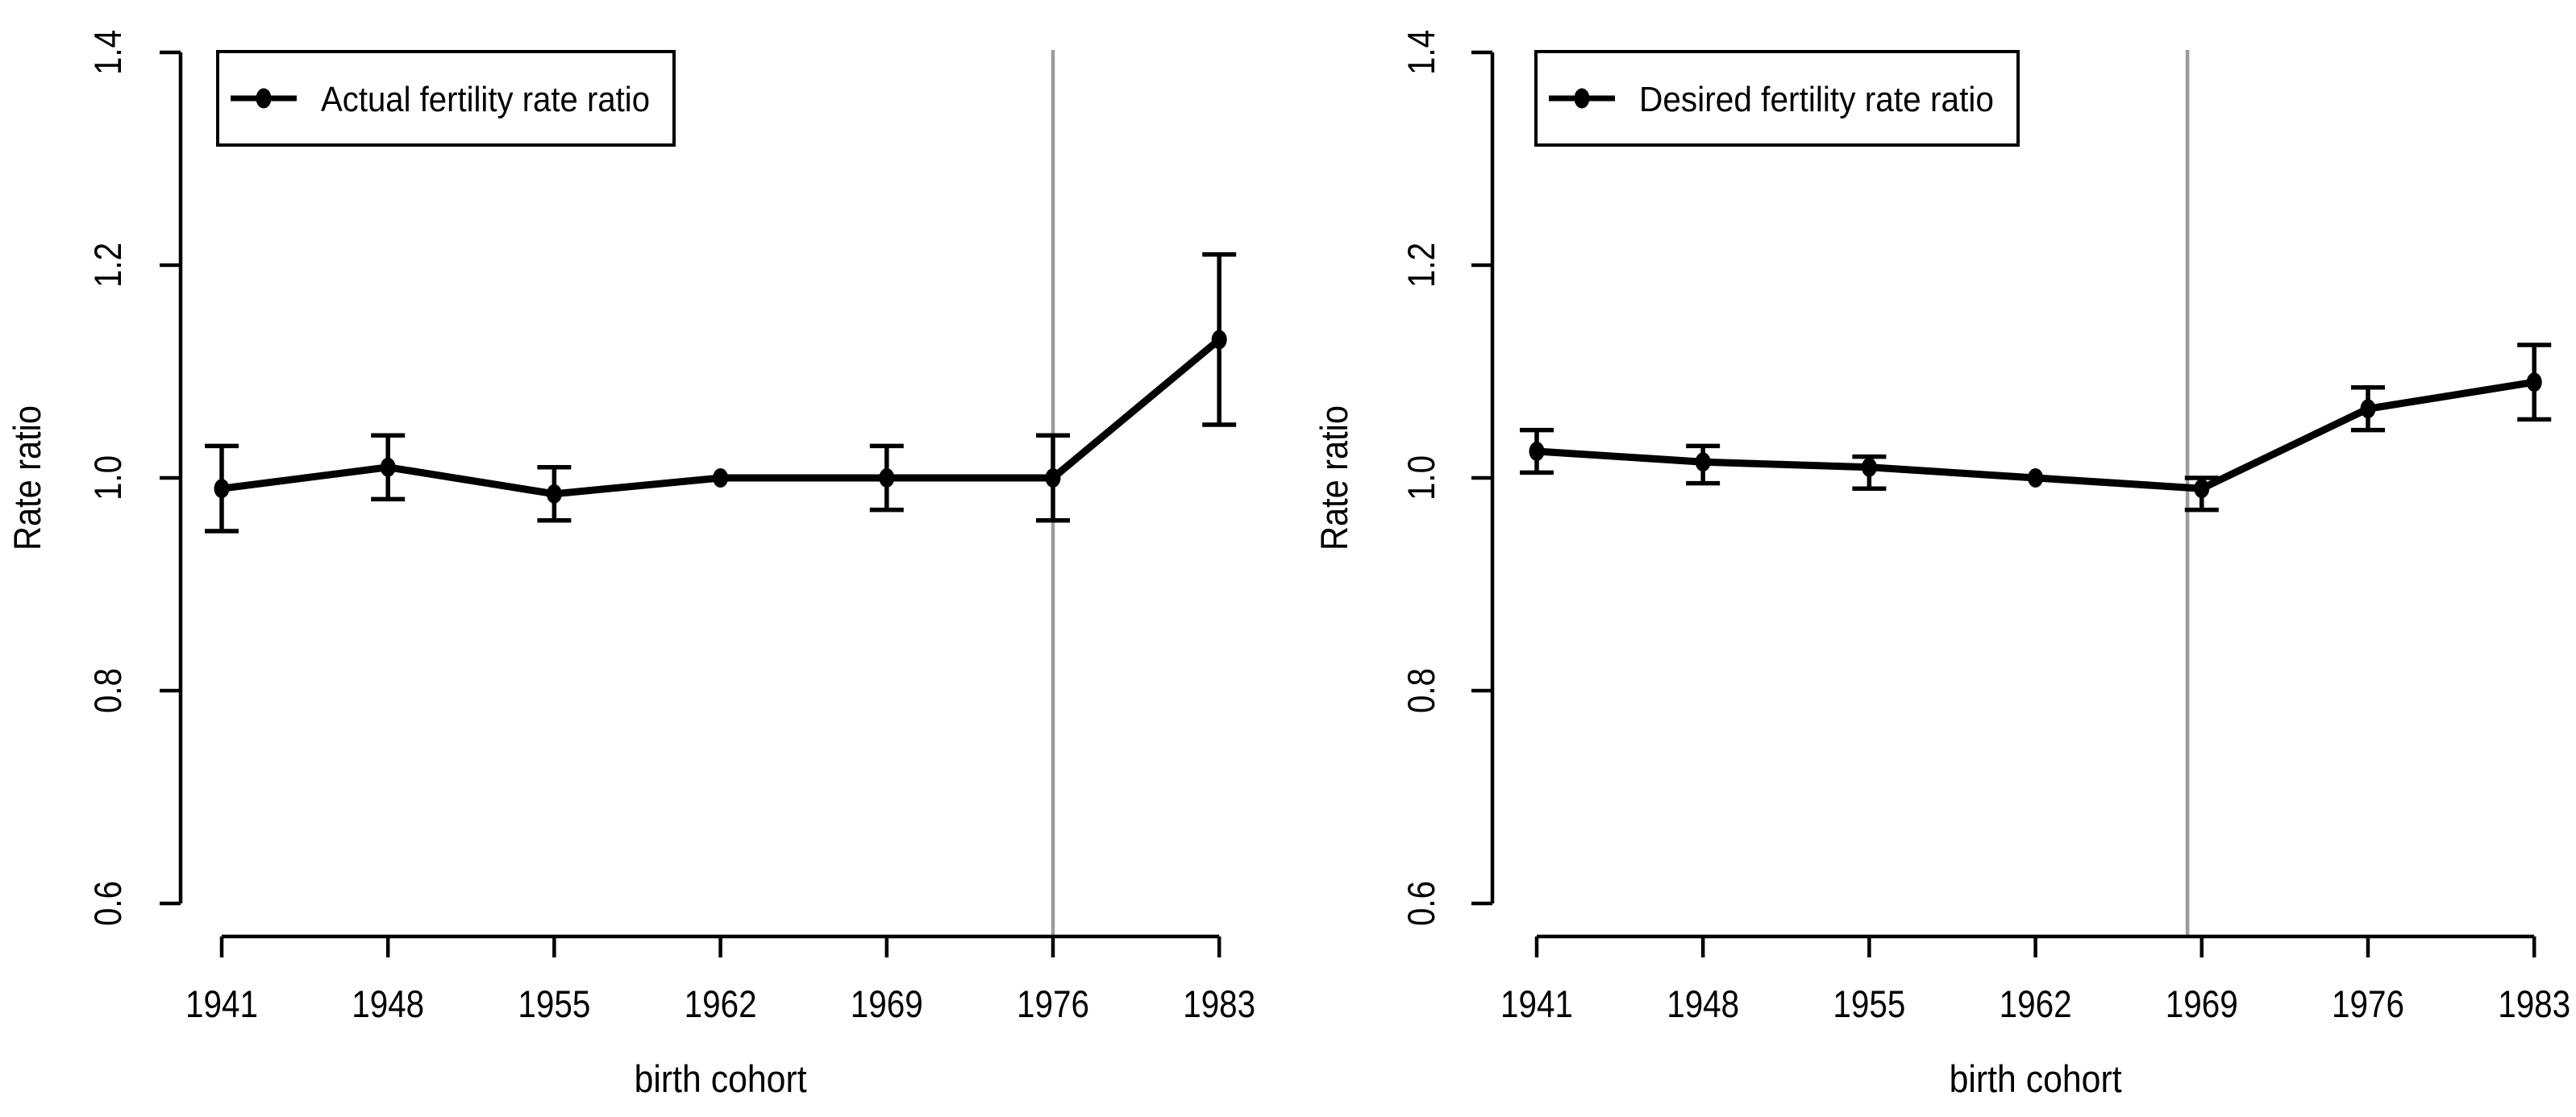 This screenshot has width=2576, height=1117. I want to click on right-y-axis: 1.4 1.2 1.0 0.8 0.6 Rate ratio, so click(1404, 478).